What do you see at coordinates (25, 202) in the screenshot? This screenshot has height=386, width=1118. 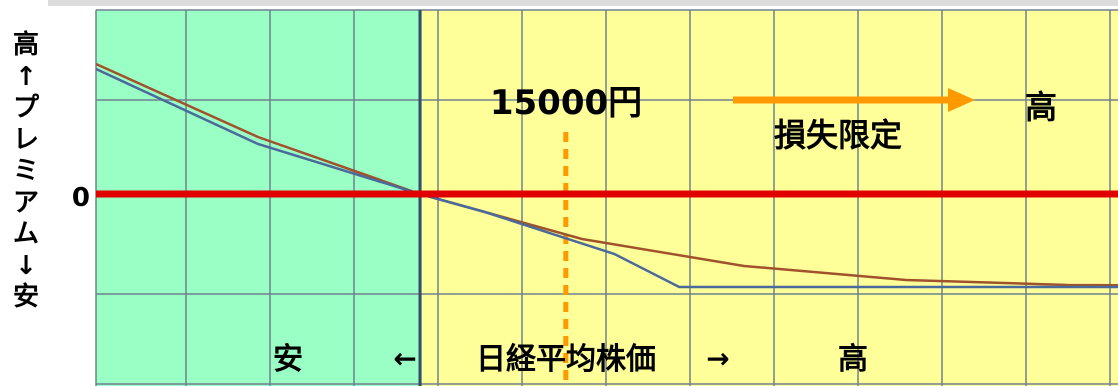 I see `y-axis-char: ア` at bounding box center [25, 202].